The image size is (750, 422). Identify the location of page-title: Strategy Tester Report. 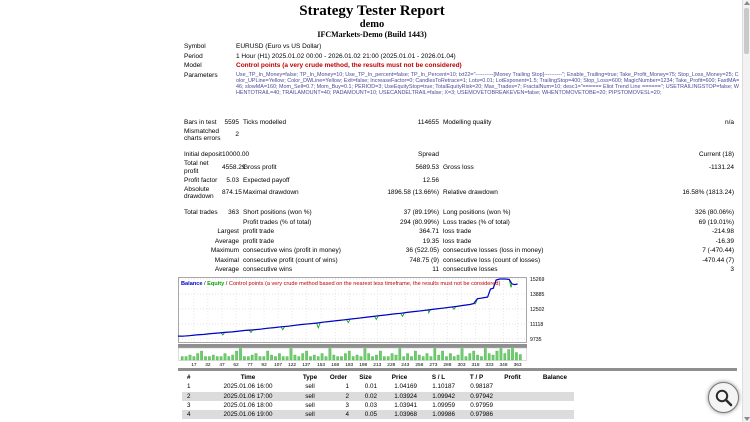
(372, 11).